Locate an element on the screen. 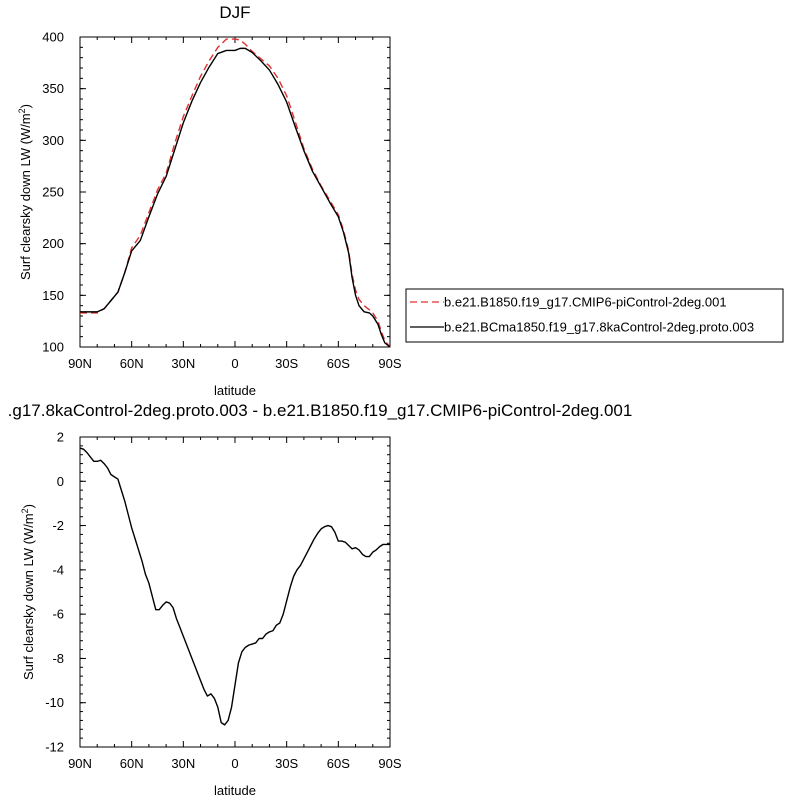 This screenshot has width=800, height=800. top-y-tick-label: 400 is located at coordinates (53, 37).